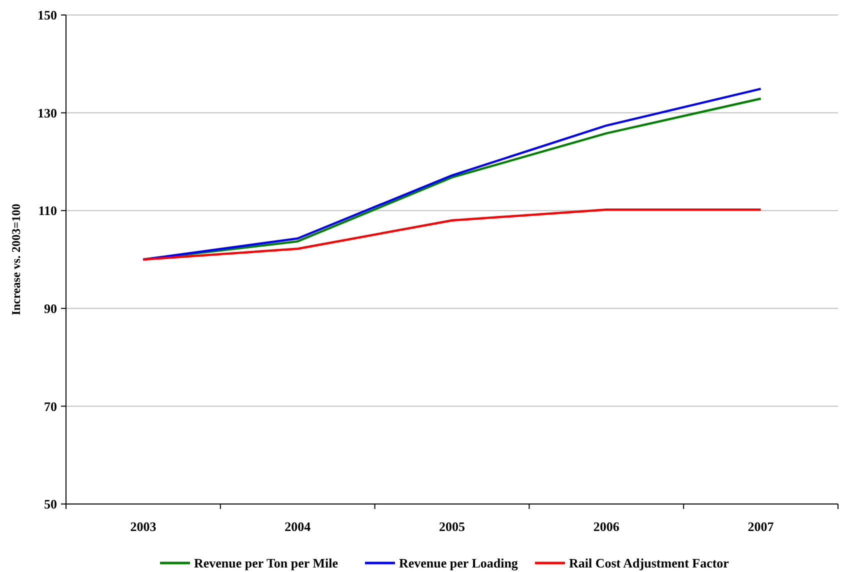  Describe the element at coordinates (452, 234) in the screenshot. I see `line-series` at that location.